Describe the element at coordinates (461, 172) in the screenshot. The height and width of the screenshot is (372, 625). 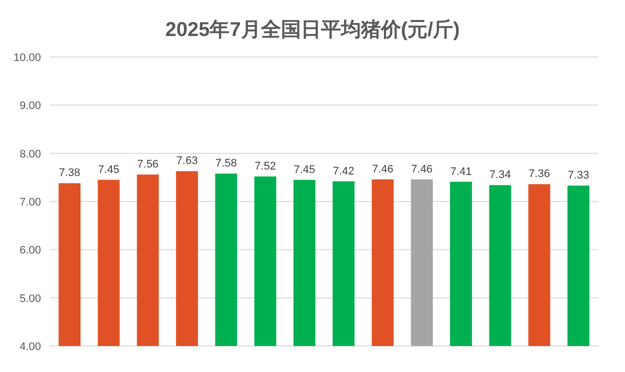
I see `data-label: 7.41` at that location.